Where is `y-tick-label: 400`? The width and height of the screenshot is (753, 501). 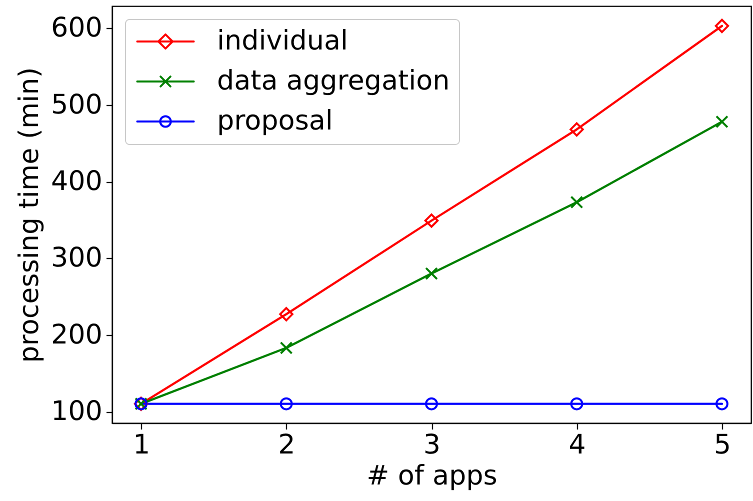
y-tick-label: 400 is located at coordinates (76, 182).